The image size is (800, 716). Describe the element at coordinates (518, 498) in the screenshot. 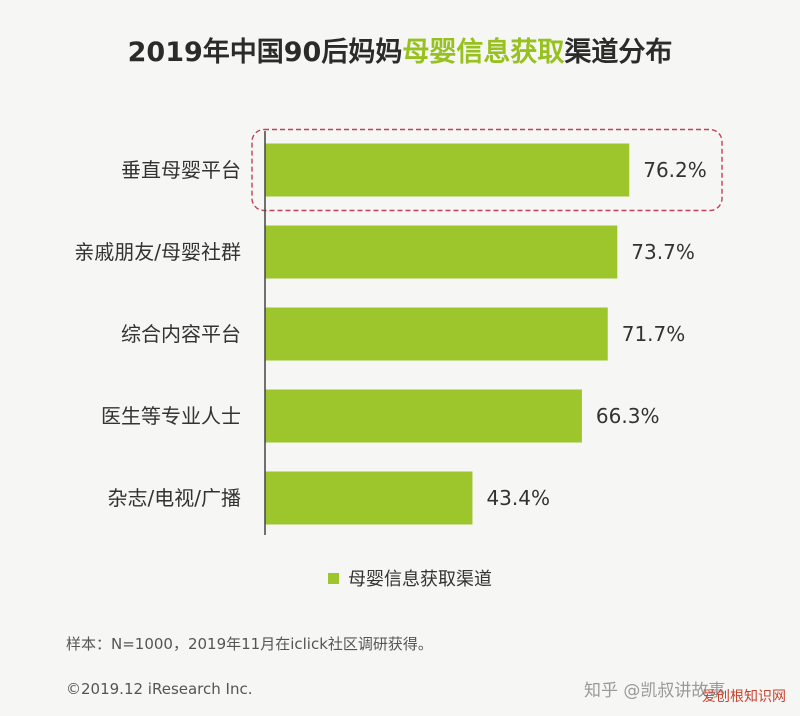

I see `value-label: 43.4%` at that location.